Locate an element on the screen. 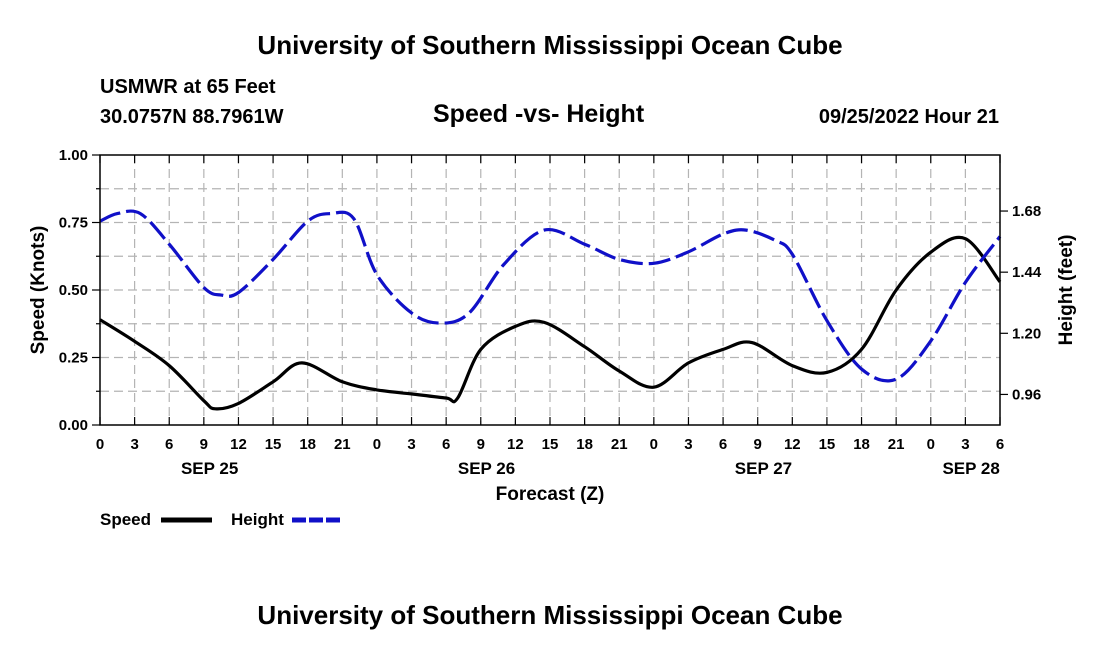 This screenshot has height=650, width=1100. legend-height-label: Height is located at coordinates (257, 519).